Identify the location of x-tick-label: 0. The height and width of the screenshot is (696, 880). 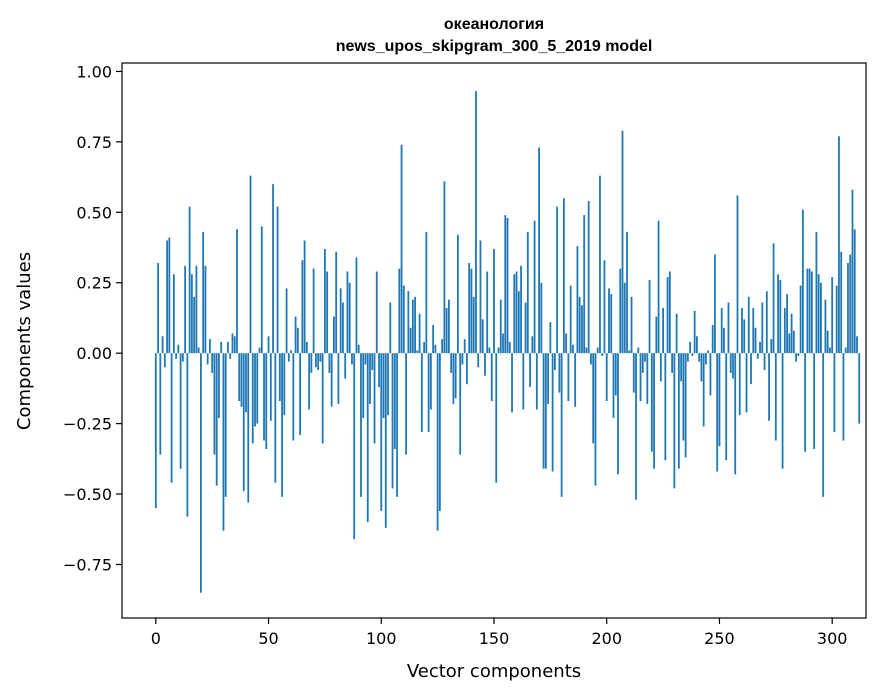
(156, 638).